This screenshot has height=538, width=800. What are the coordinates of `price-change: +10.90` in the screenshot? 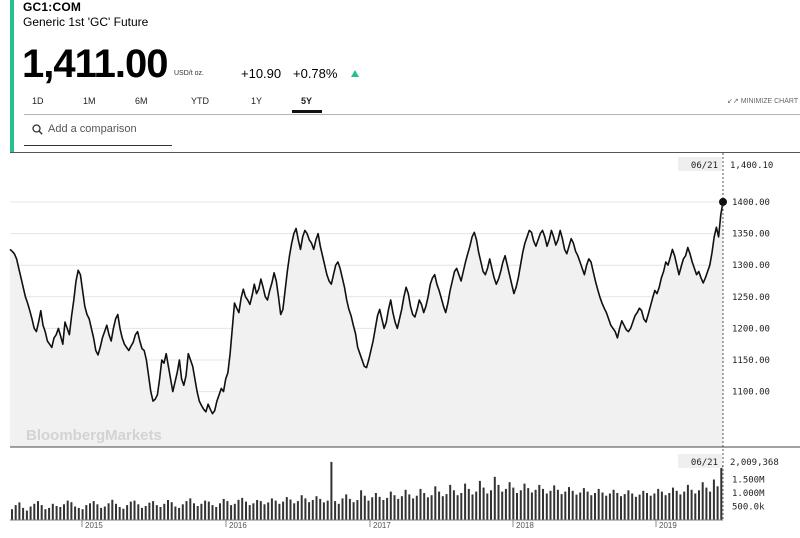 It's located at (261, 73).